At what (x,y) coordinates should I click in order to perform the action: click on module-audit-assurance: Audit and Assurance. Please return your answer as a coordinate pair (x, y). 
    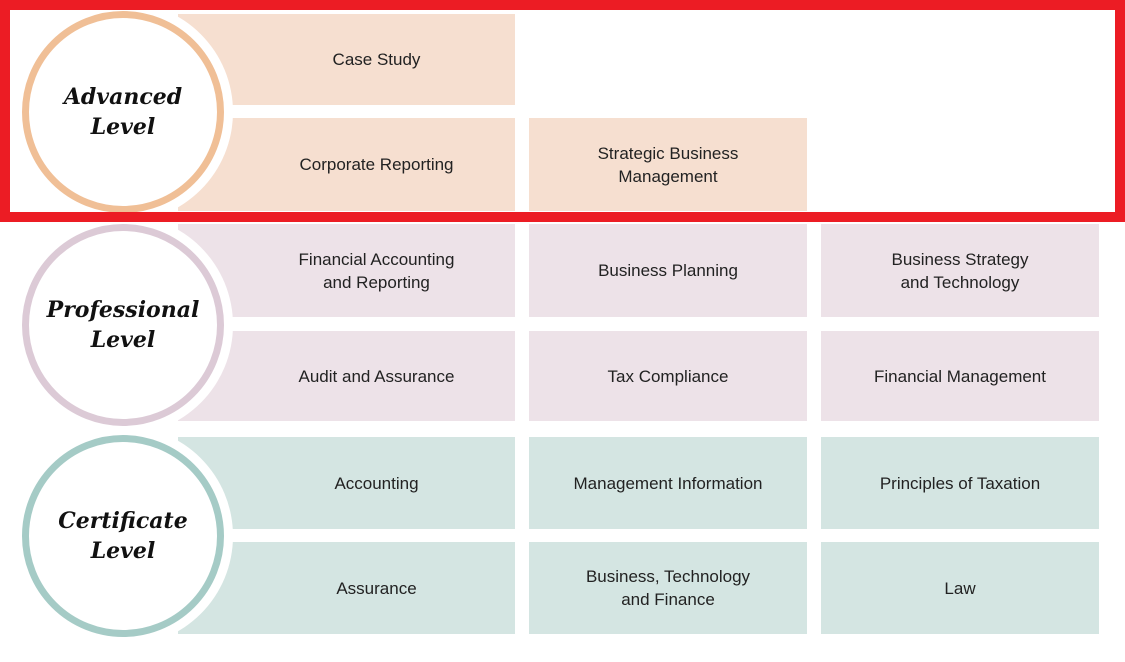
    Looking at the image, I should click on (346, 376).